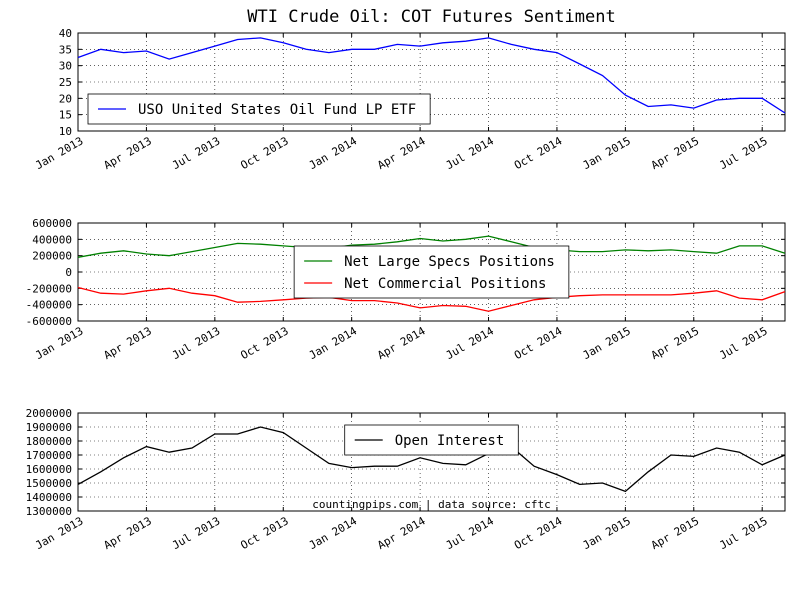  Describe the element at coordinates (52, 223) in the screenshot. I see `y-tick-label: 600000` at that location.